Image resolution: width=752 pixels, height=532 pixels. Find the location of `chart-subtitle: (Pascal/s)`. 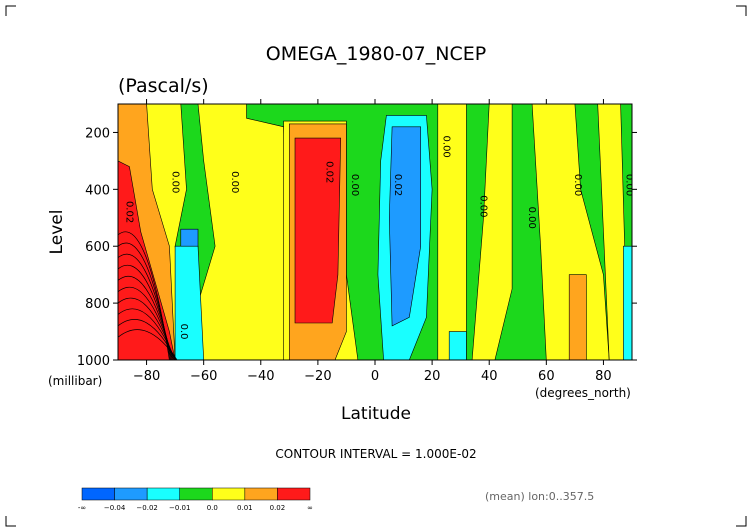

chart-subtitle: (Pascal/s) is located at coordinates (163, 86).